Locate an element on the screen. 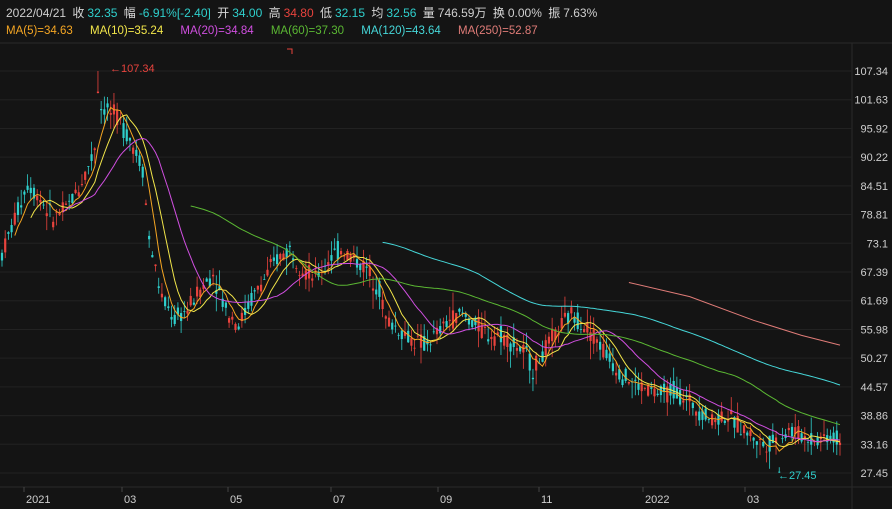 This screenshot has height=509, width=892. ma250-line is located at coordinates (734, 314).